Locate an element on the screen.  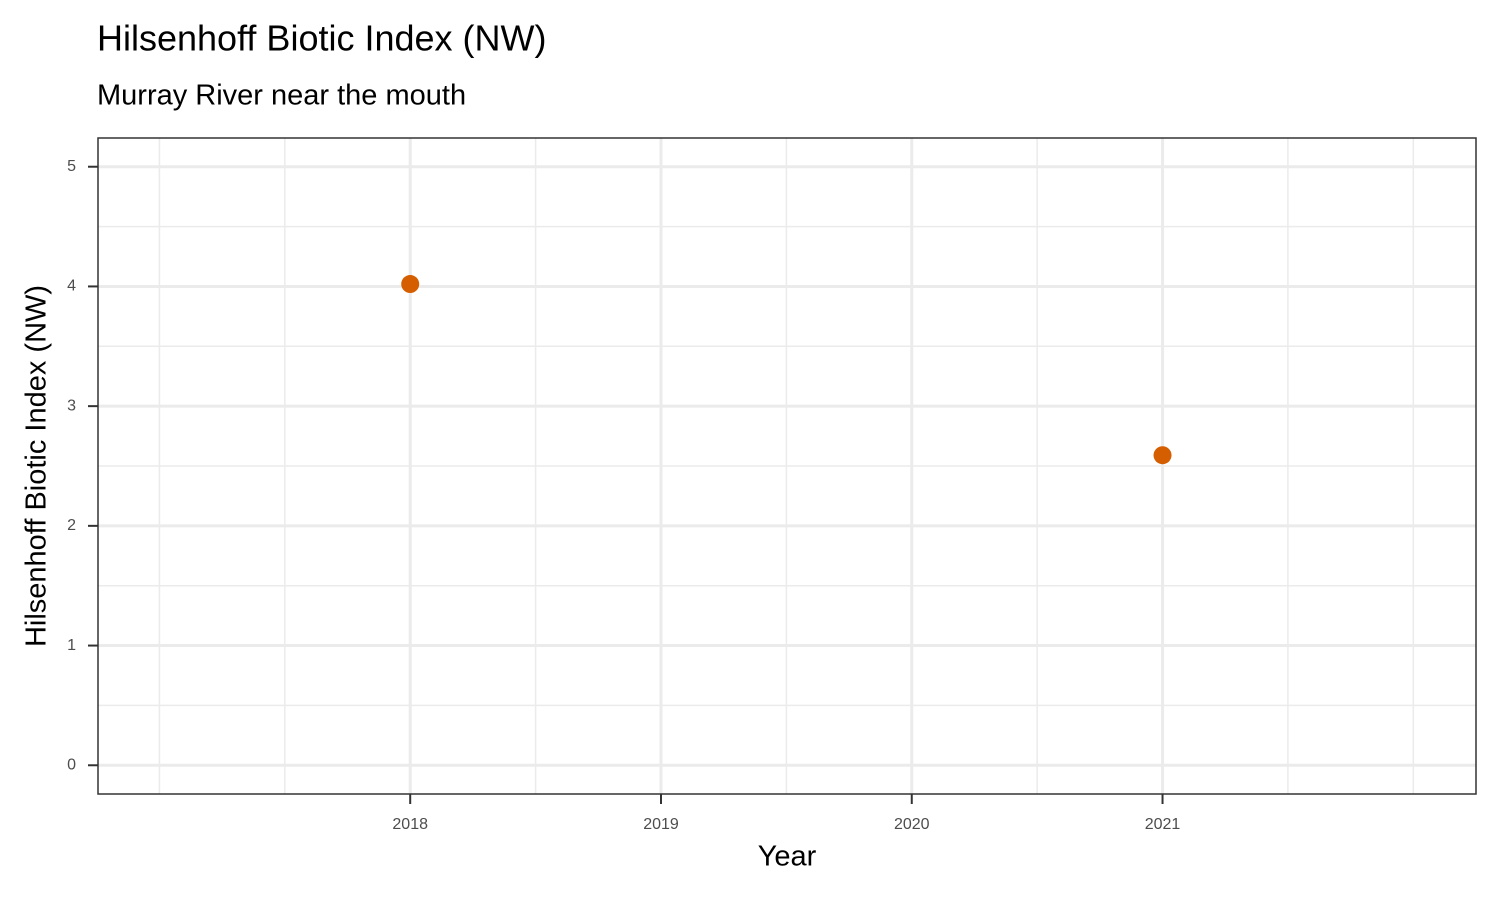
y-tick-label: 0 is located at coordinates (71, 764).